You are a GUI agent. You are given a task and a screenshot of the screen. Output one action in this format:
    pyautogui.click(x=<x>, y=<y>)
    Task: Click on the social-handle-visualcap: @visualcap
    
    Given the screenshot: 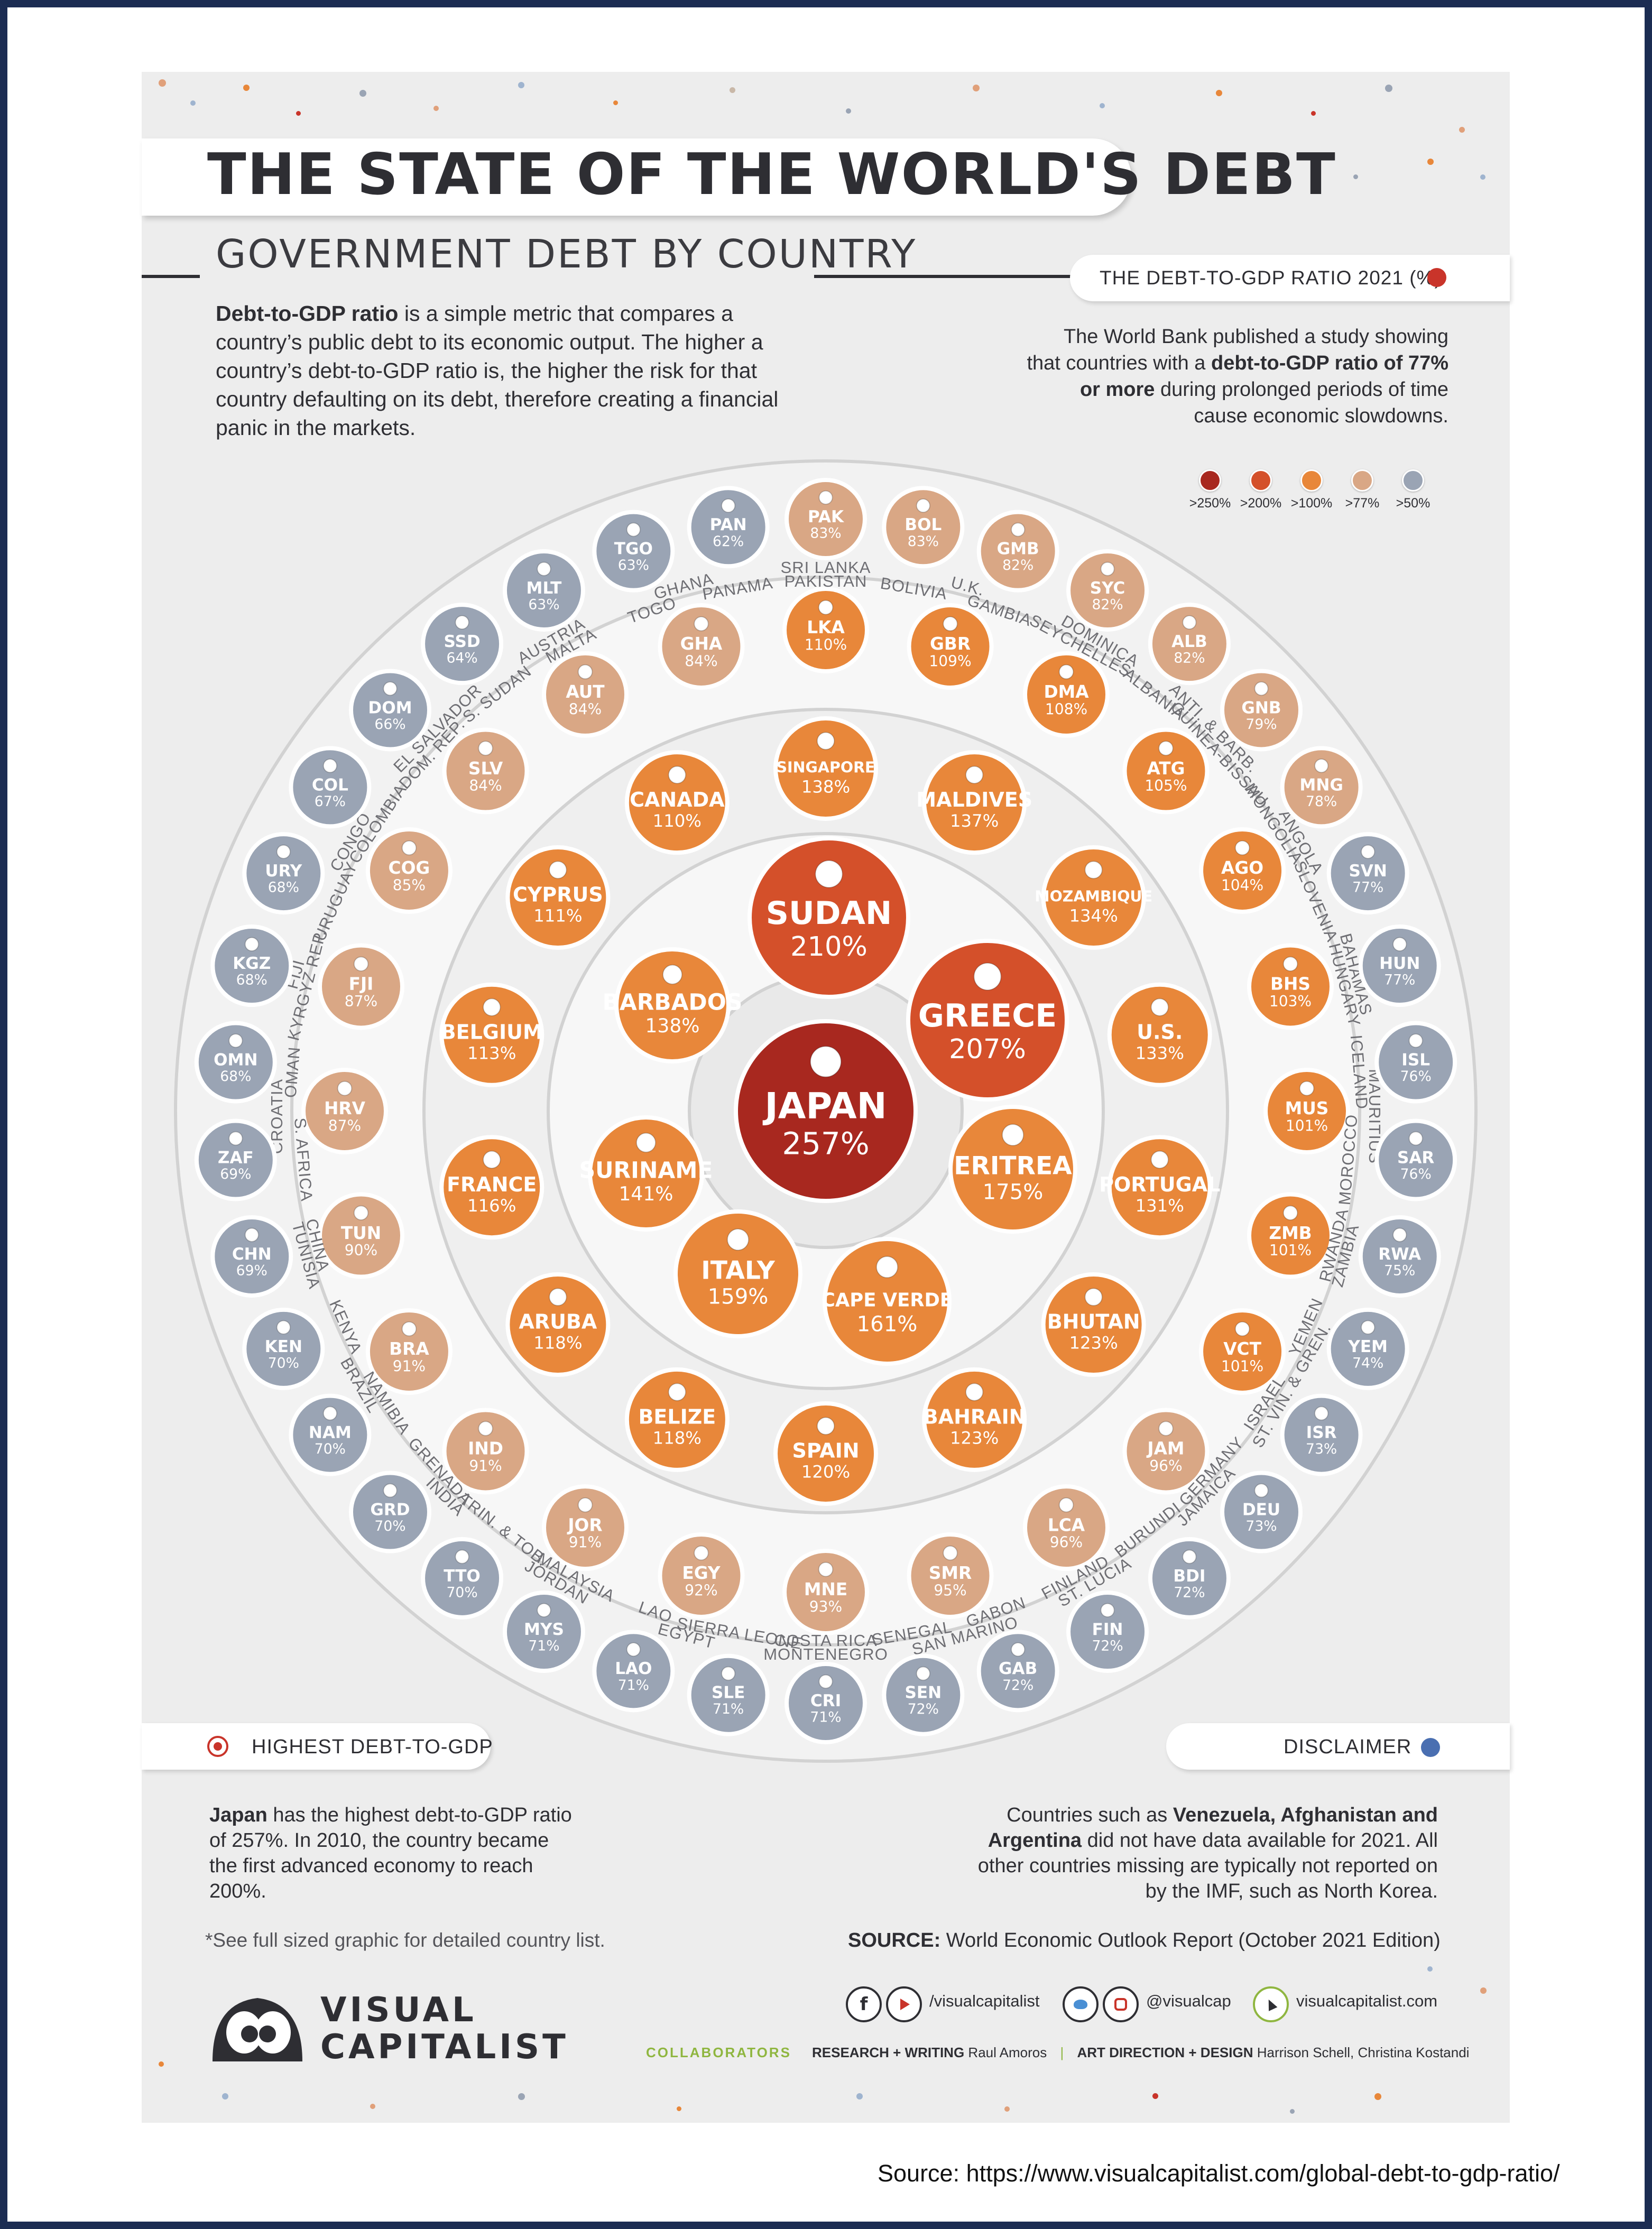 What is the action you would take?
    pyautogui.click(x=1188, y=2001)
    